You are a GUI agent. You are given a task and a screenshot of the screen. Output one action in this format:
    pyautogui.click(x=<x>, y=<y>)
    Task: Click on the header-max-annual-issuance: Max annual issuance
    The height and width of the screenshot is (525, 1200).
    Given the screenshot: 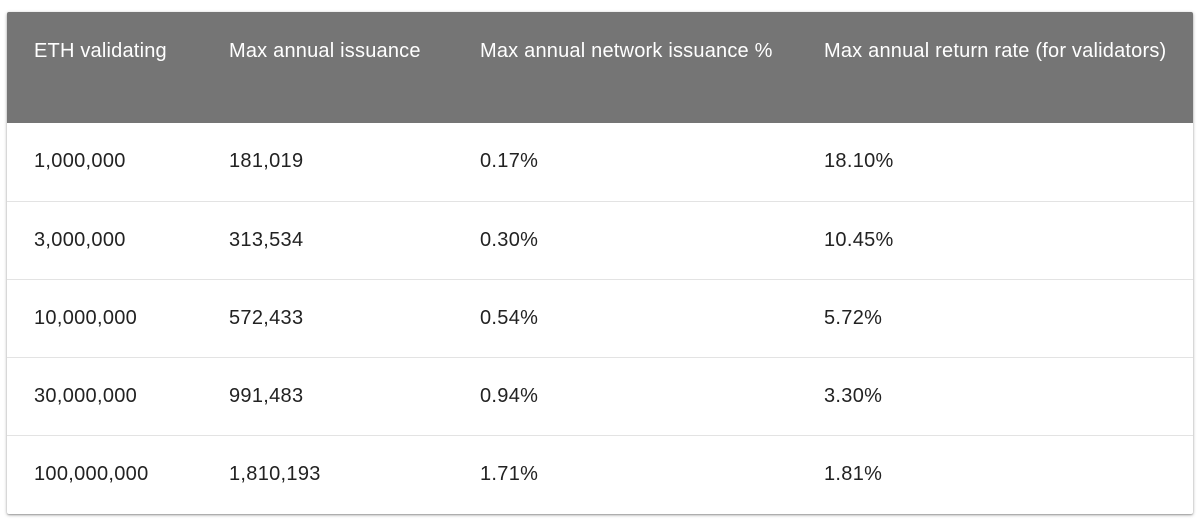 What is the action you would take?
    pyautogui.click(x=325, y=51)
    